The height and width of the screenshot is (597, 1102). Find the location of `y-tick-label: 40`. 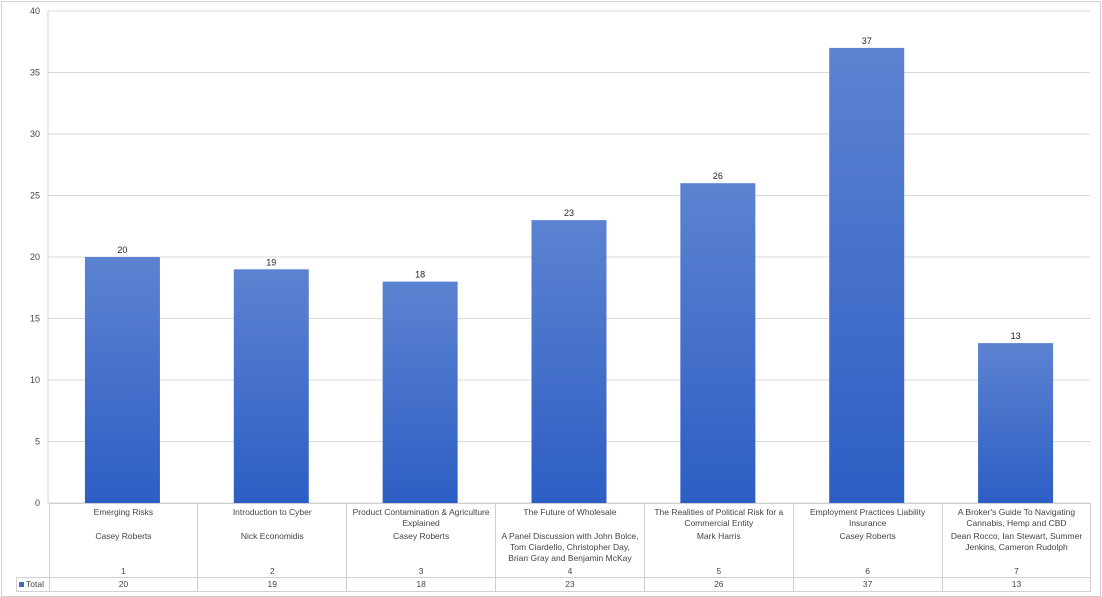

y-tick-label: 40 is located at coordinates (35, 11).